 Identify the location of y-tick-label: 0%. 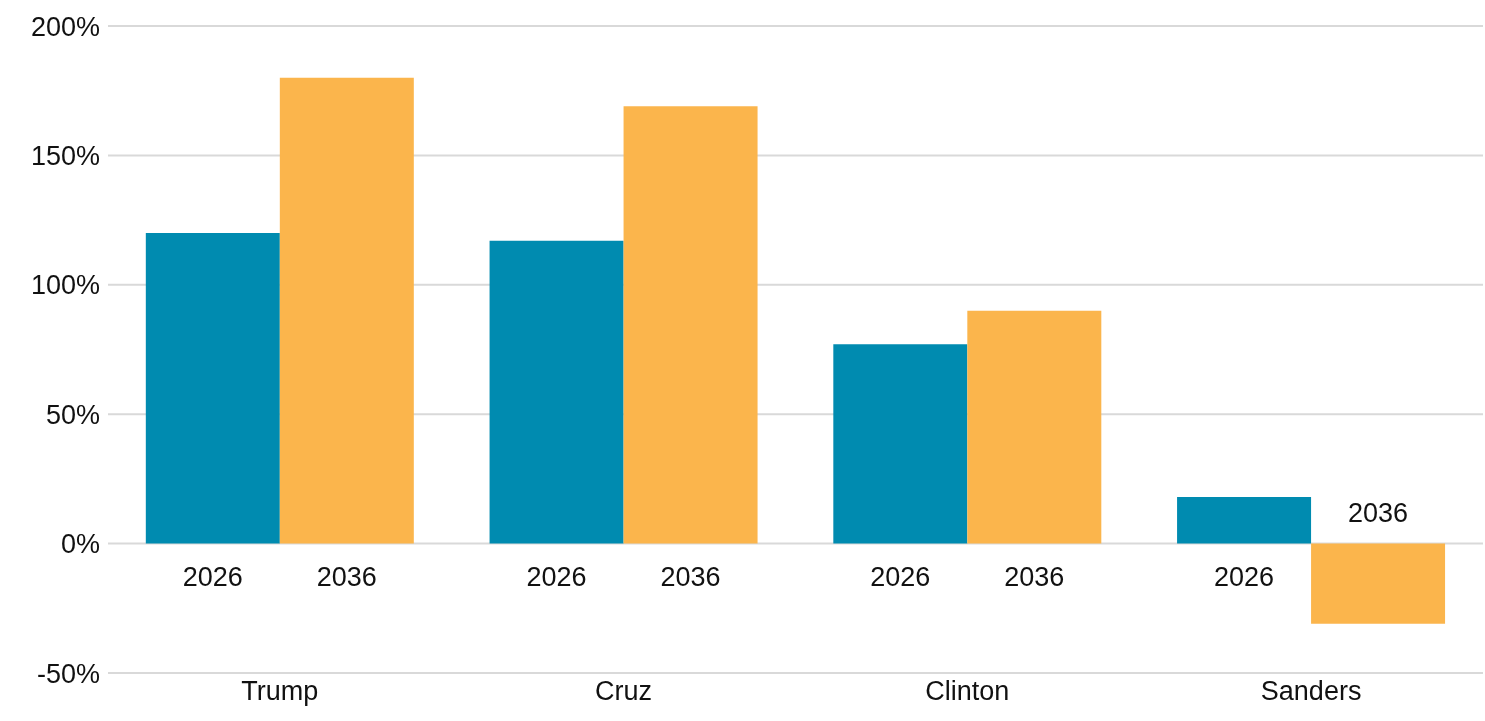
(80, 544).